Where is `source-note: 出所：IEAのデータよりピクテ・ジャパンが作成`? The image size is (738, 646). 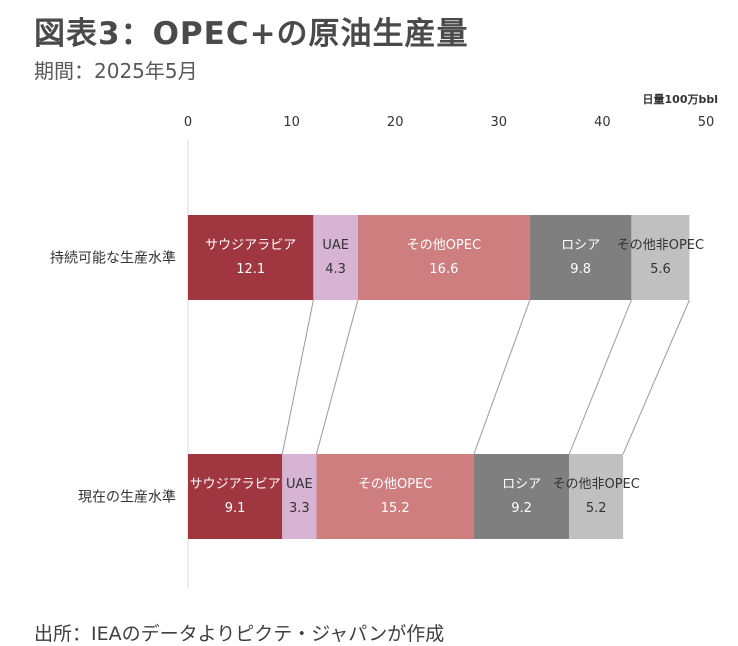
source-note: 出所：IEAのデータよりピクテ・ジャパンが作成 is located at coordinates (239, 634).